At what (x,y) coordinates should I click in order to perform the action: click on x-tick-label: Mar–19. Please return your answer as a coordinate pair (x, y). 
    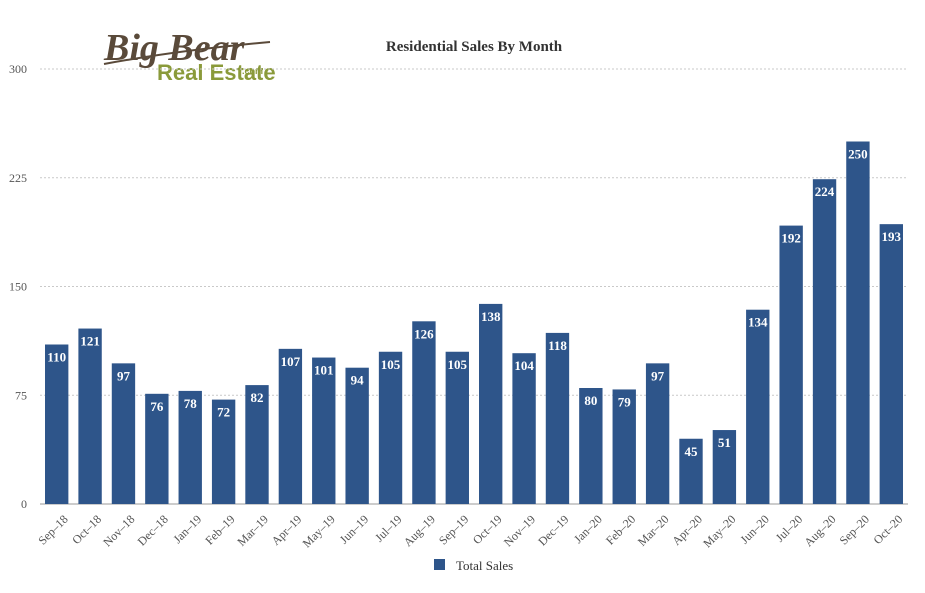
    Looking at the image, I should click on (252, 530).